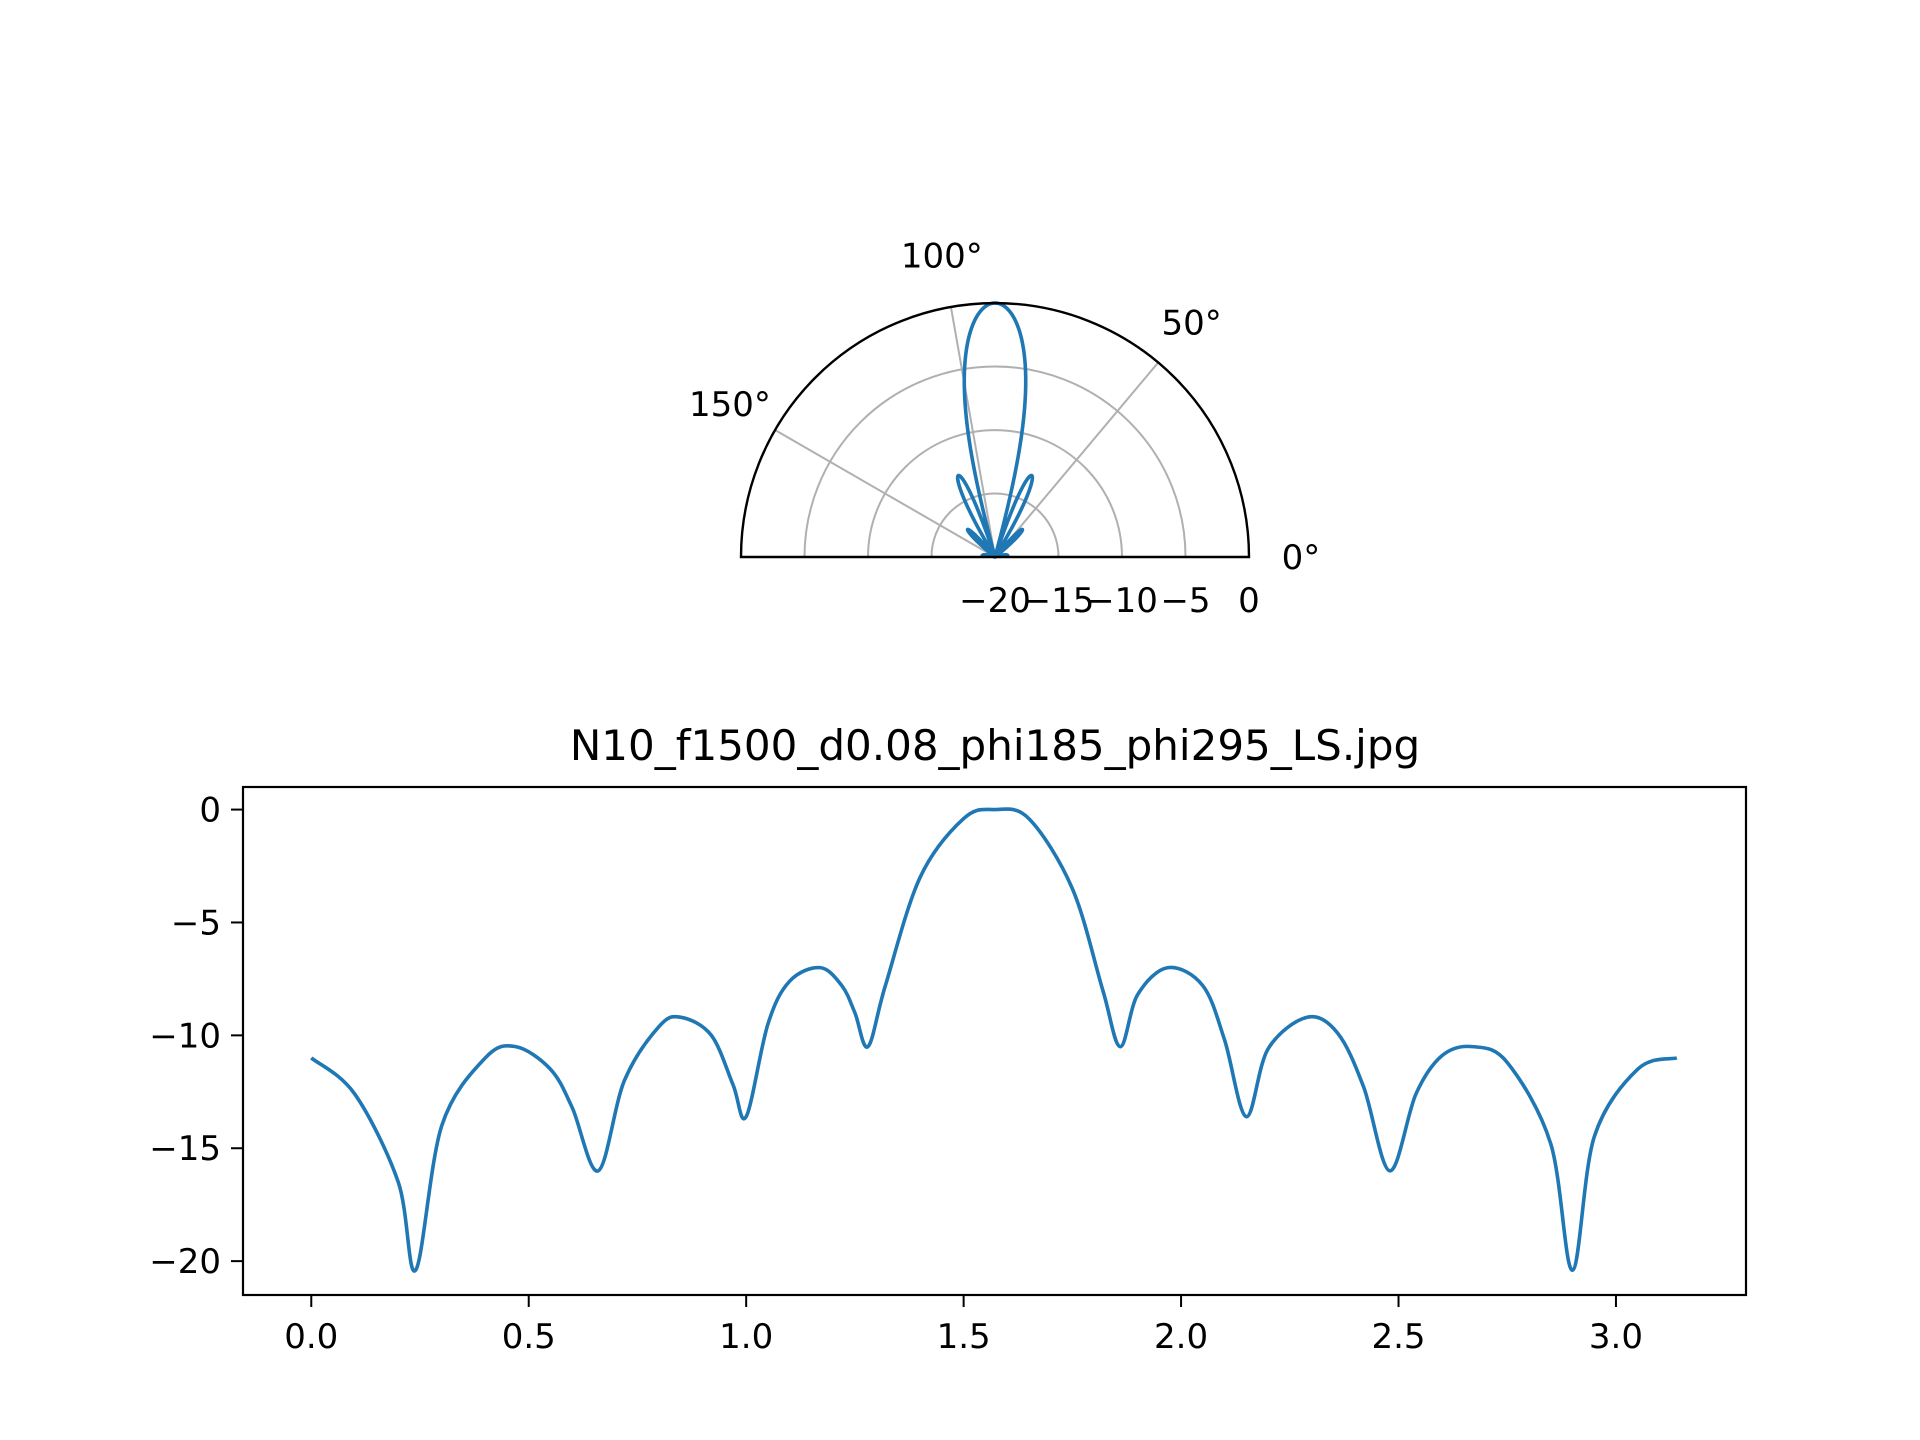 The image size is (1920, 1440). I want to click on x-tick-label: 1.5, so click(964, 1337).